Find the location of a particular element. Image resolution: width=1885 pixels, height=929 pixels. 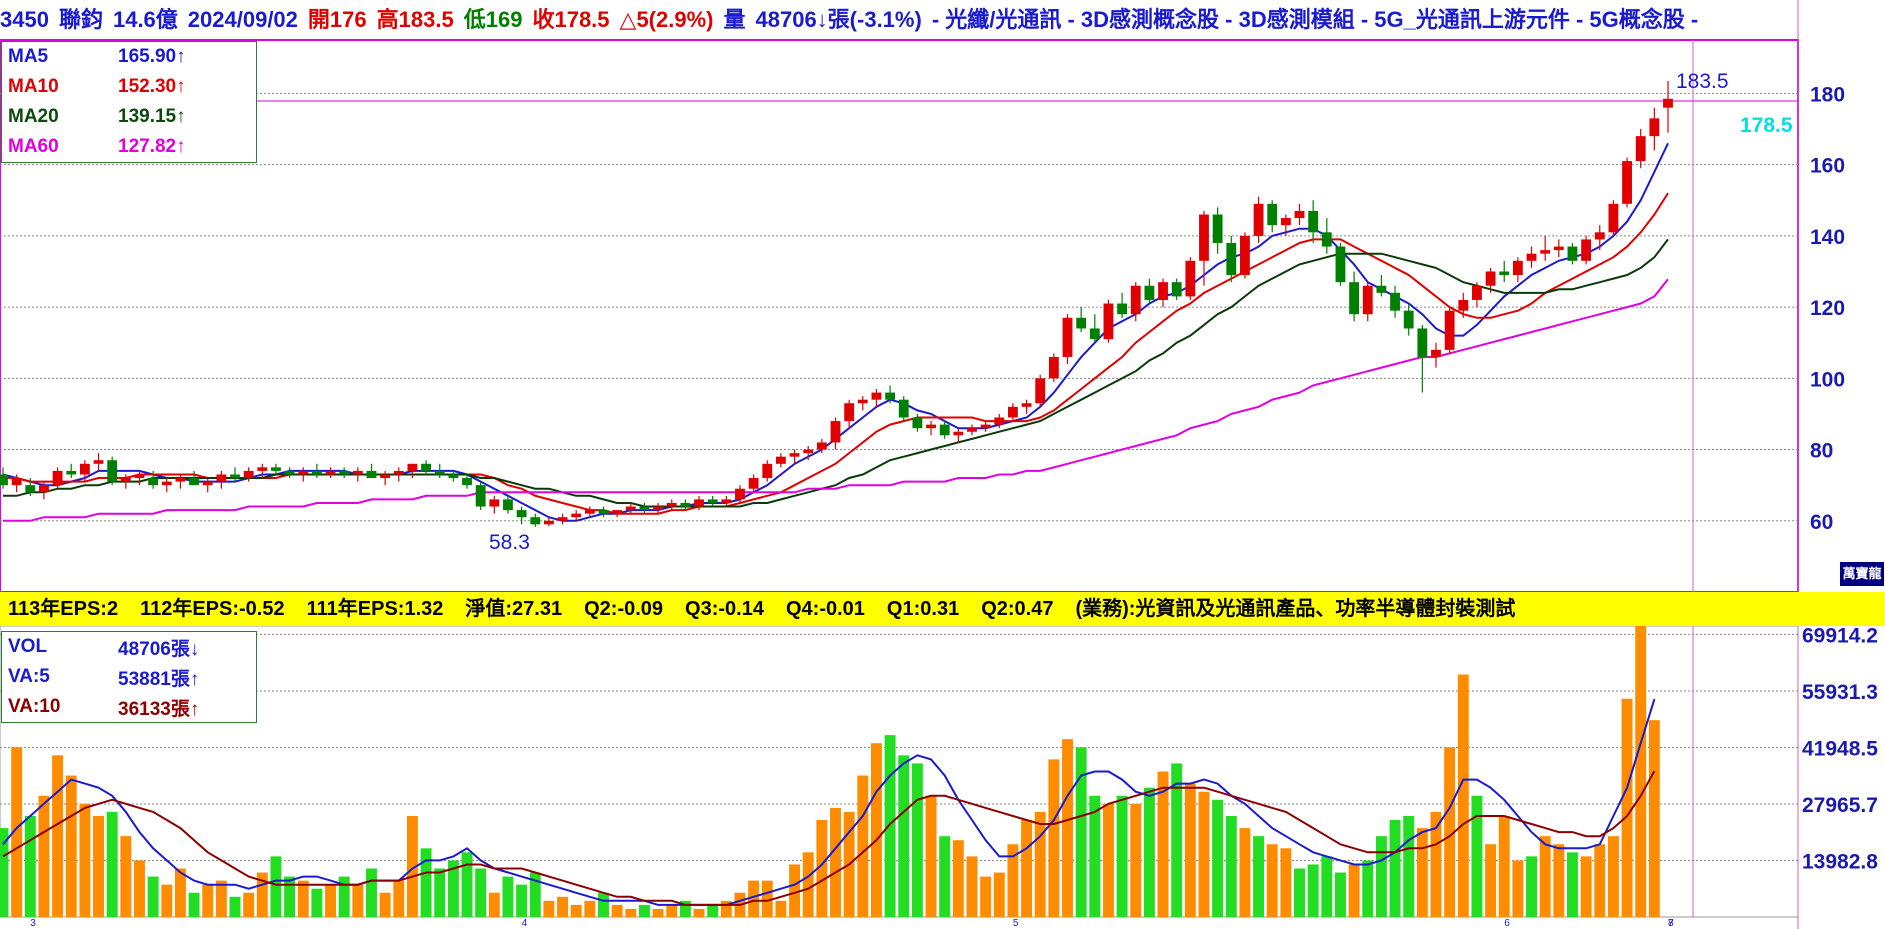

price-tick-label: 120 is located at coordinates (1827, 308).